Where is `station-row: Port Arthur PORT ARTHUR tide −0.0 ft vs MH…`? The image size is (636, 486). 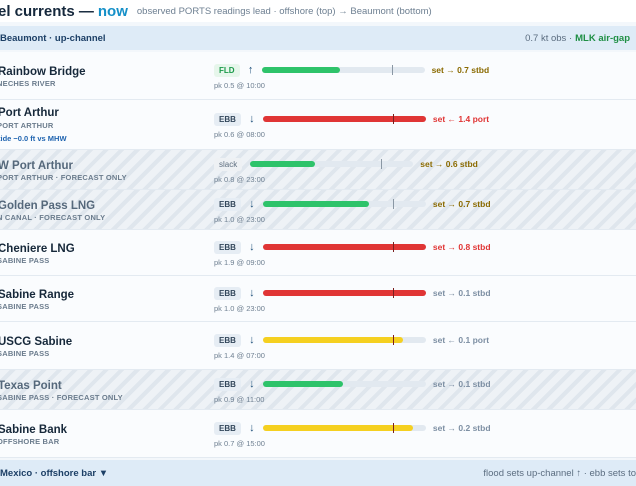
station-row: Port Arthur PORT ARTHUR tide −0.0 ft vs MH… is located at coordinates (318, 125).